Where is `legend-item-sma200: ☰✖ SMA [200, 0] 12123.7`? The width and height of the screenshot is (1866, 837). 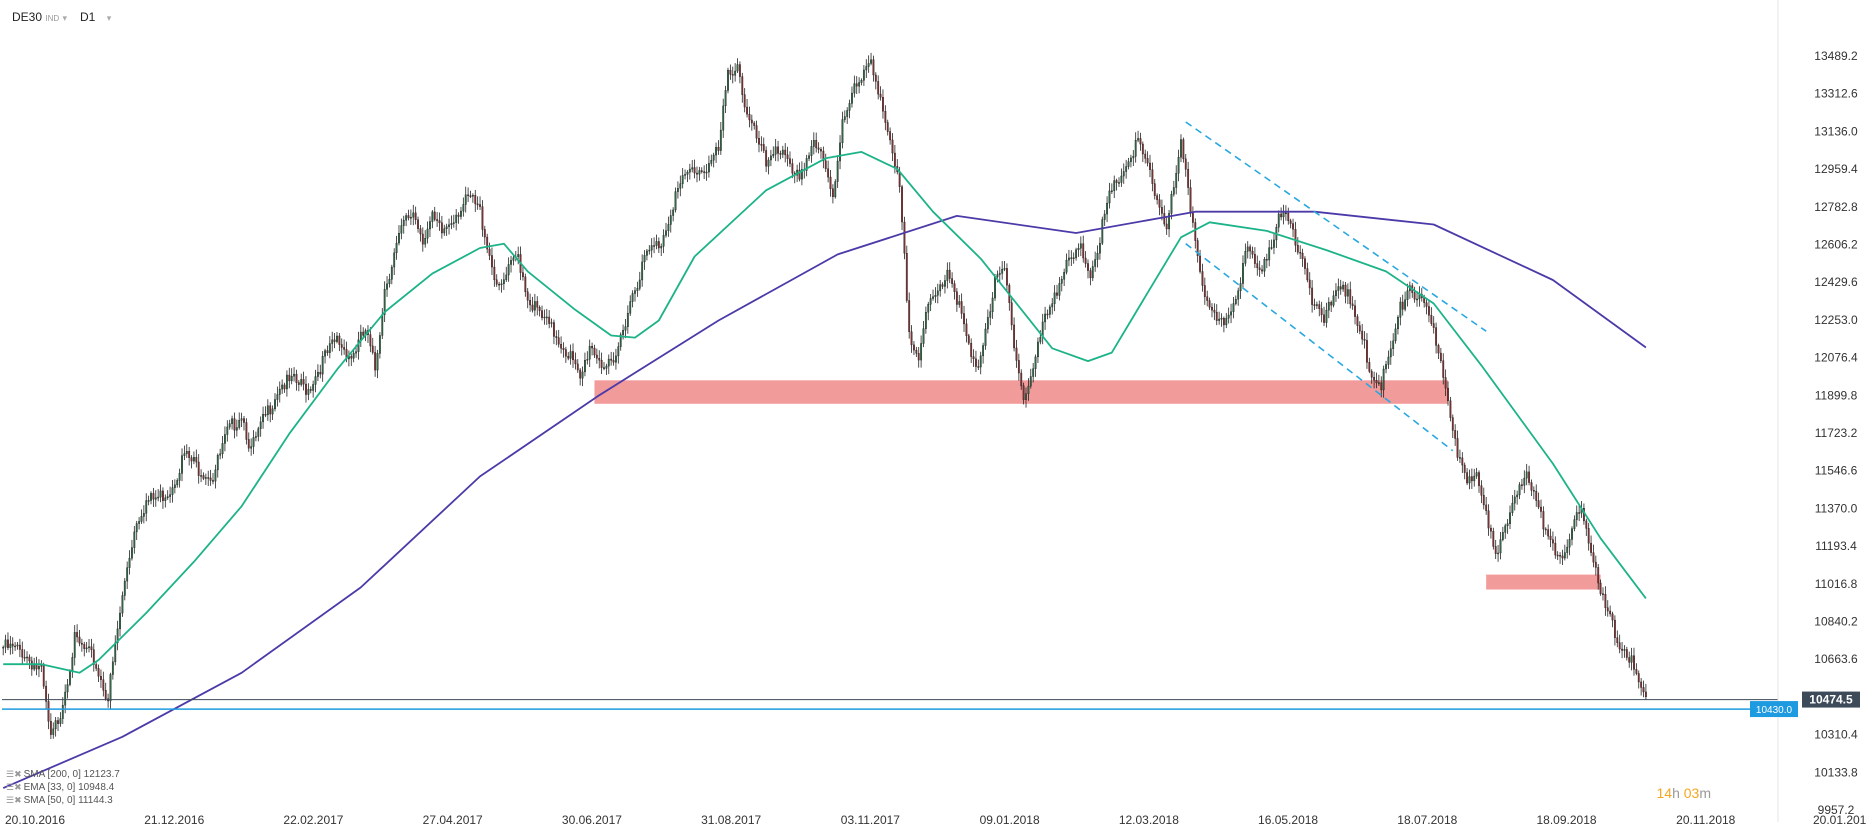 legend-item-sma200: ☰✖ SMA [200, 0] 12123.7 is located at coordinates (63, 774).